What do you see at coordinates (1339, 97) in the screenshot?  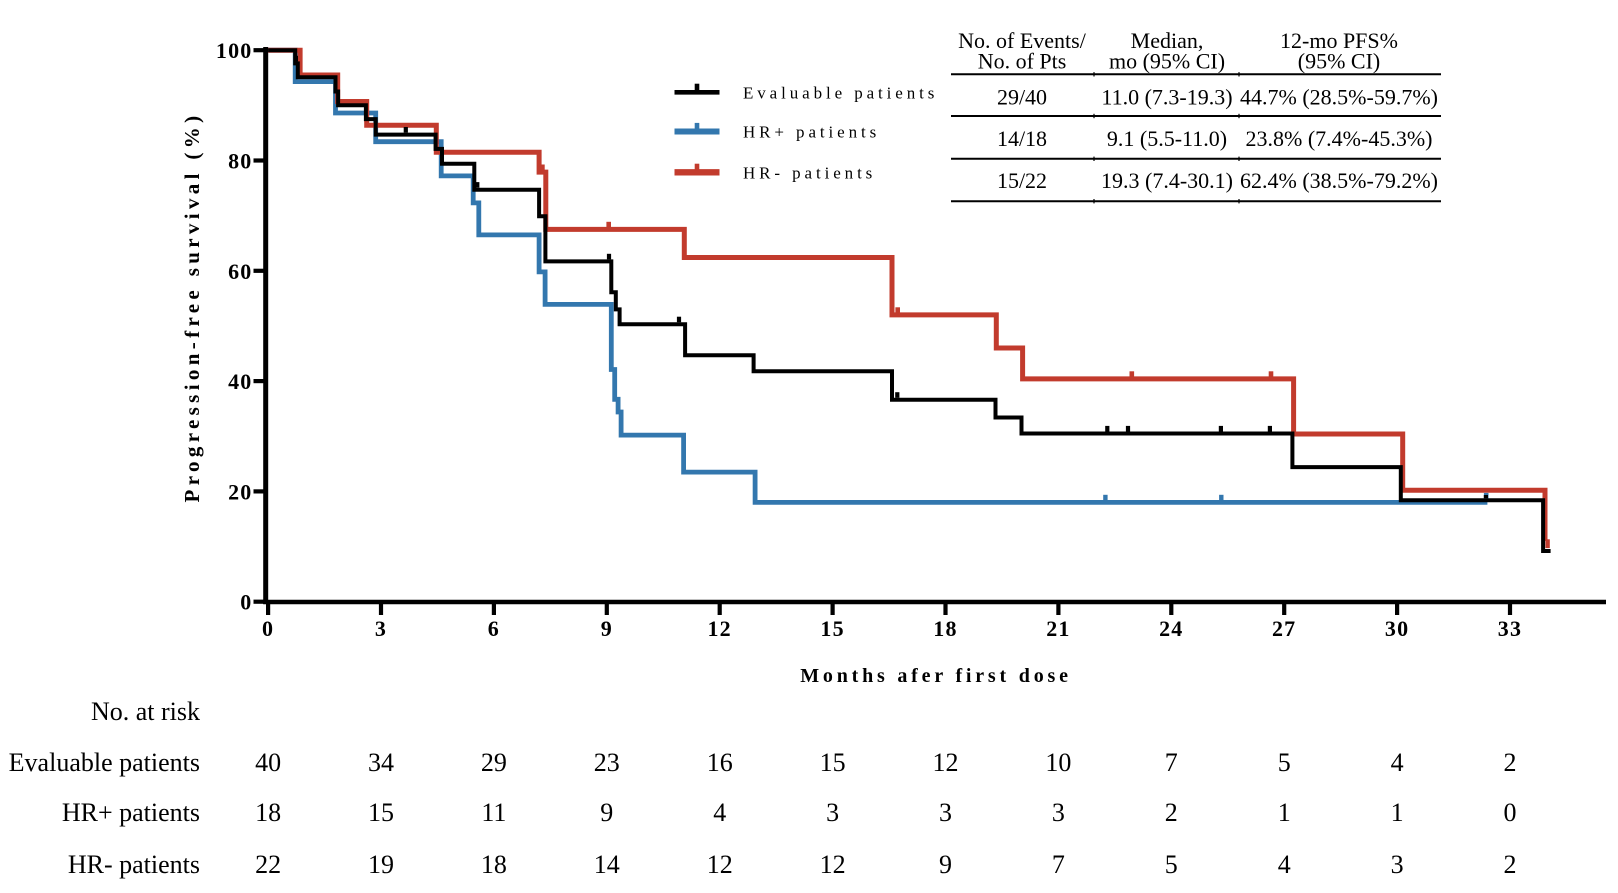 I see `svg-text: 44.7% (28.5%-59.7%)` at bounding box center [1339, 97].